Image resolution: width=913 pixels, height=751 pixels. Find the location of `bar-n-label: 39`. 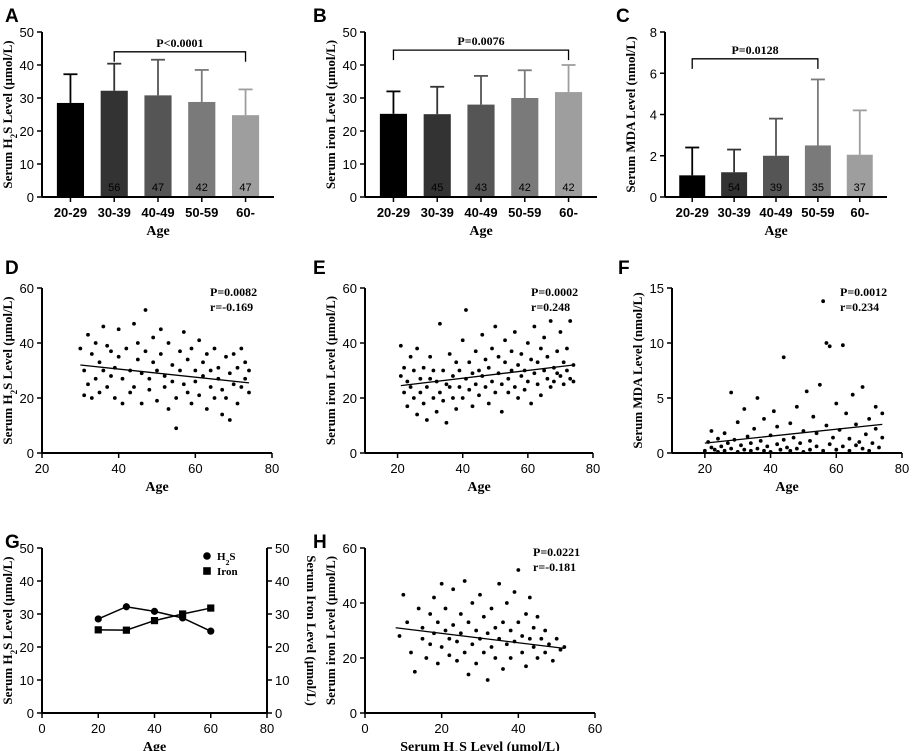

bar-n-label: 39 is located at coordinates (70, 188).